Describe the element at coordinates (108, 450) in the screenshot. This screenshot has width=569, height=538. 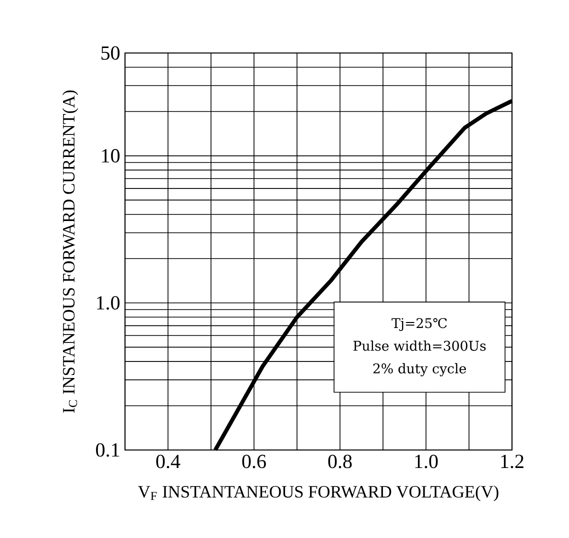
I see `y-tick-label: 0.1` at that location.